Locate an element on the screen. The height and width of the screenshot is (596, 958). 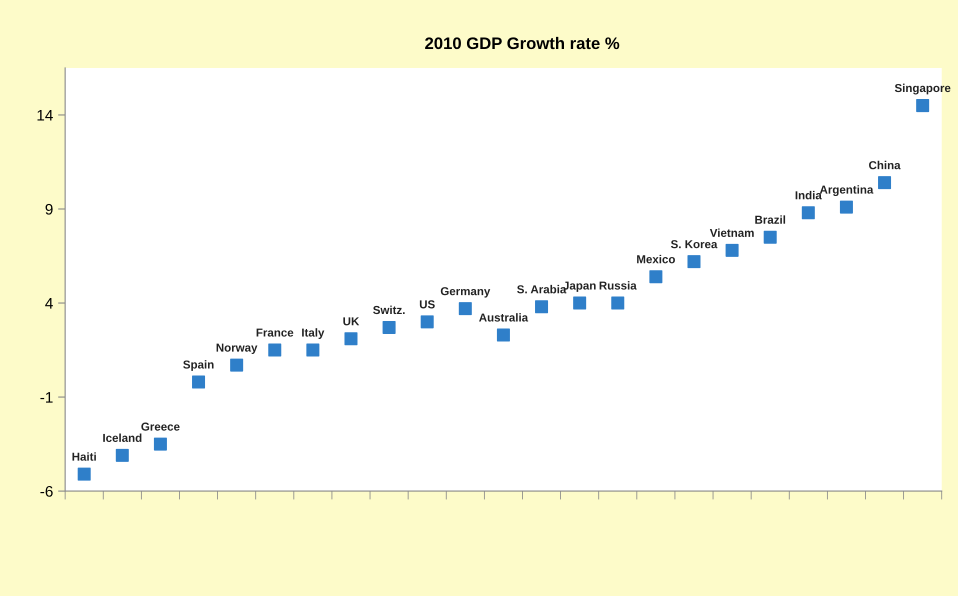
x-tick-label: France is located at coordinates (275, 332).